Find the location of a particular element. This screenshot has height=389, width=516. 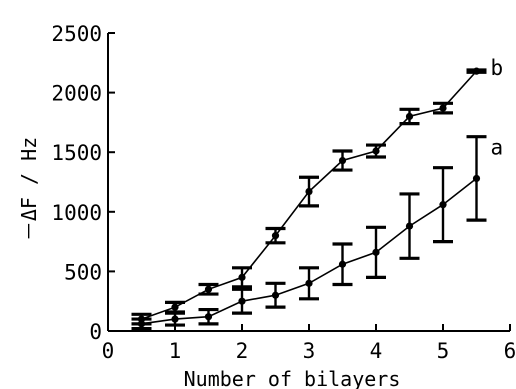

series-label-a: a is located at coordinates (497, 148).